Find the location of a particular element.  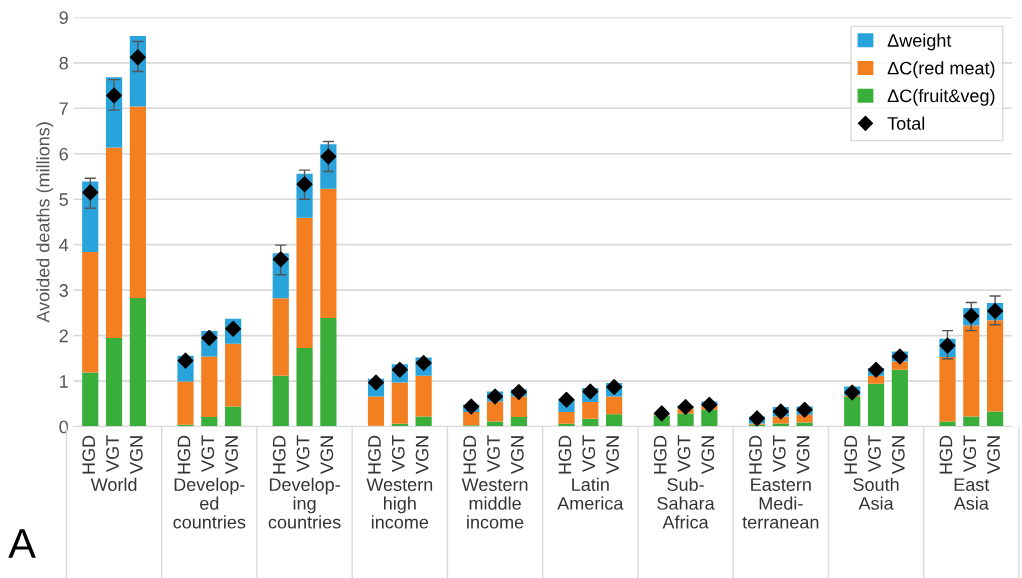

y-tick-label: 8 is located at coordinates (63, 63).